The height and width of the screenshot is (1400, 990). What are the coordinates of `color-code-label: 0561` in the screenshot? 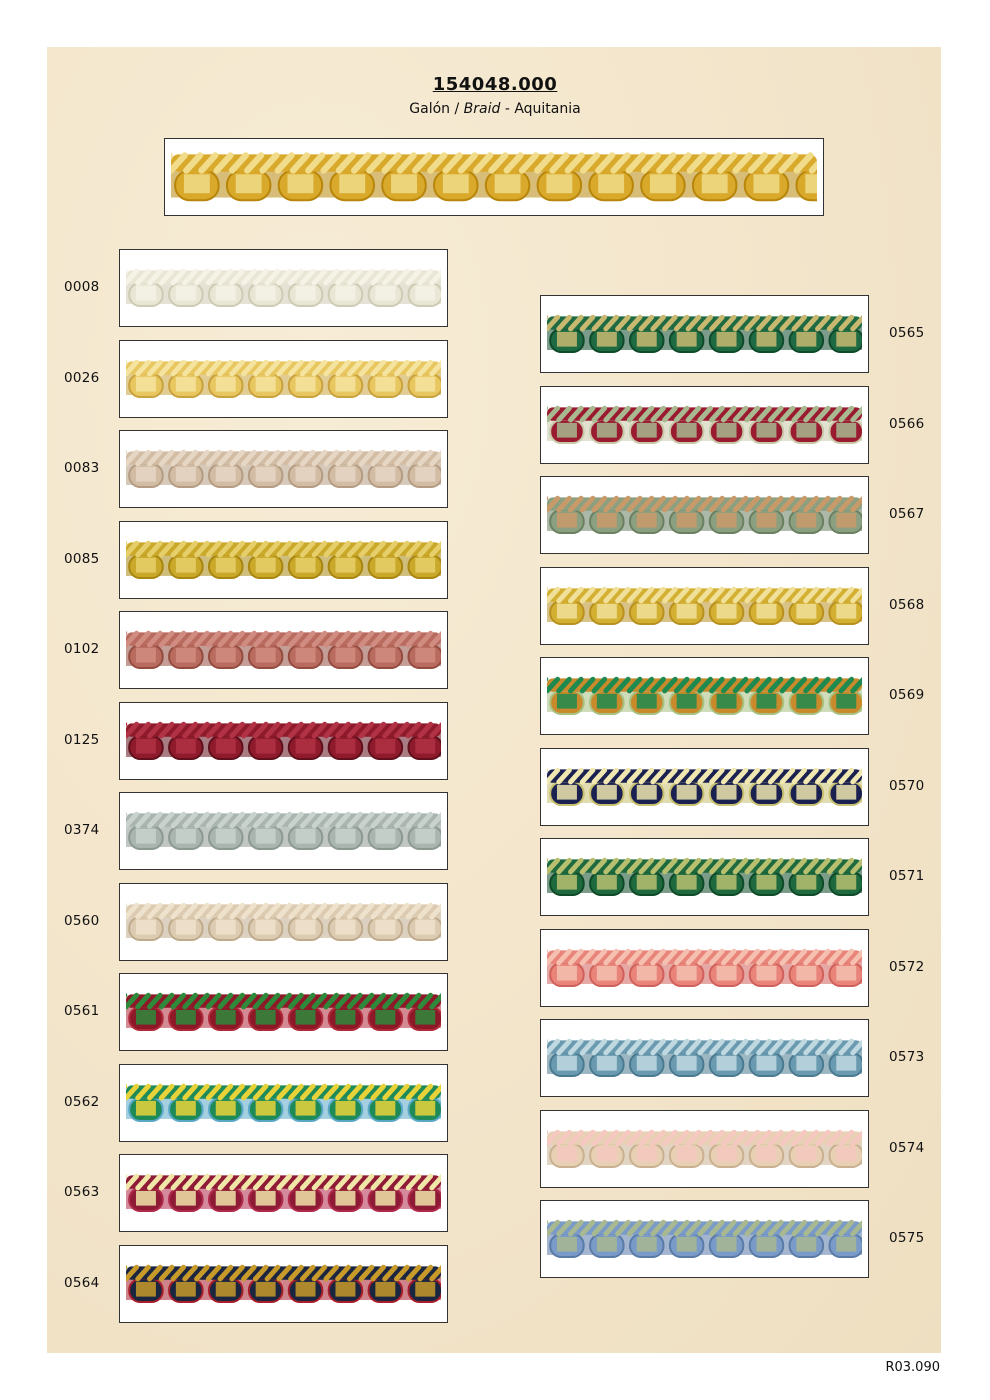 It's located at (82, 1011).